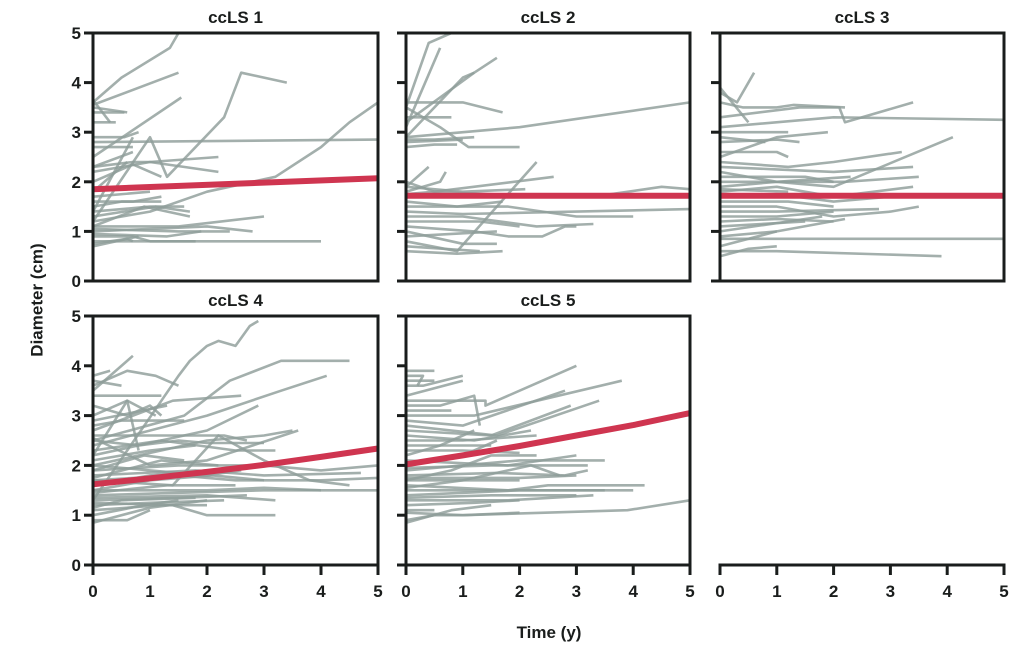 This screenshot has height=658, width=1024. Describe the element at coordinates (862, 582) in the screenshot. I see `panel-6: 0 1 2 3 4 5` at that location.